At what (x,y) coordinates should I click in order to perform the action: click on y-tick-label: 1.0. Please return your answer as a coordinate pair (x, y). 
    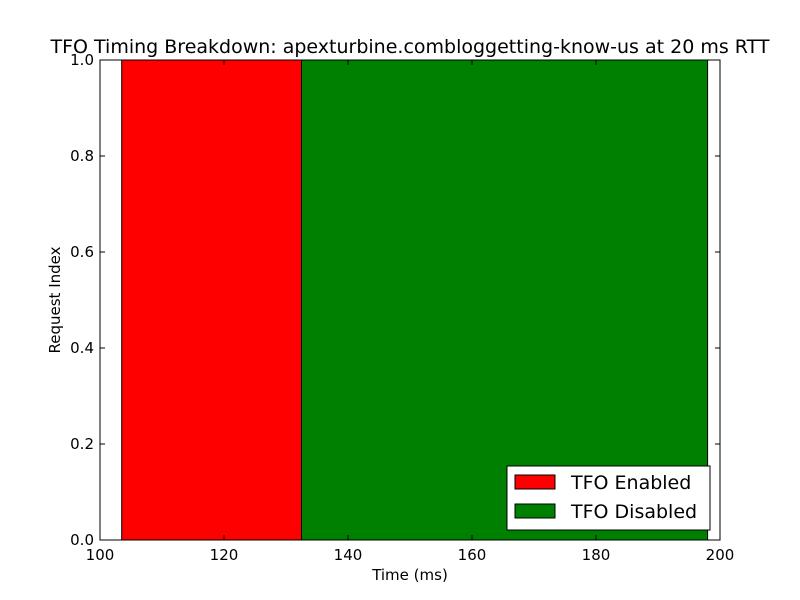
    Looking at the image, I should click on (82, 60).